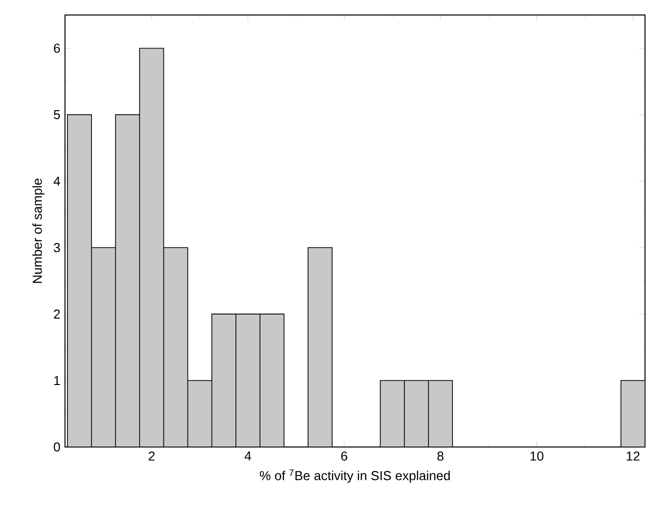 The width and height of the screenshot is (648, 517). I want to click on y-axis-title: Number of sample, so click(38, 230).